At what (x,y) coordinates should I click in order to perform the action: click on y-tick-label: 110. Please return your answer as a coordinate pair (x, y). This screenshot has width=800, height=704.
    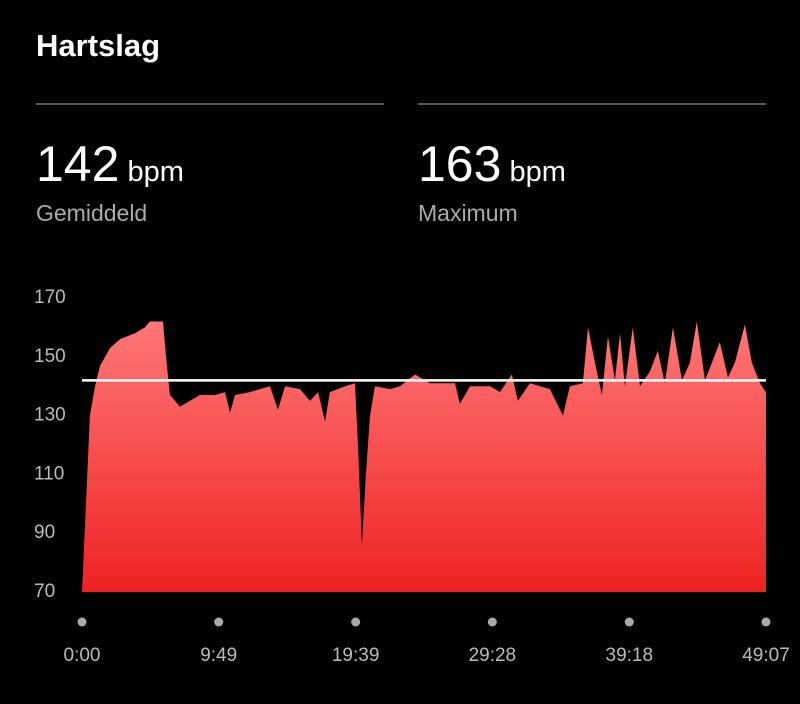
    Looking at the image, I should click on (49, 473).